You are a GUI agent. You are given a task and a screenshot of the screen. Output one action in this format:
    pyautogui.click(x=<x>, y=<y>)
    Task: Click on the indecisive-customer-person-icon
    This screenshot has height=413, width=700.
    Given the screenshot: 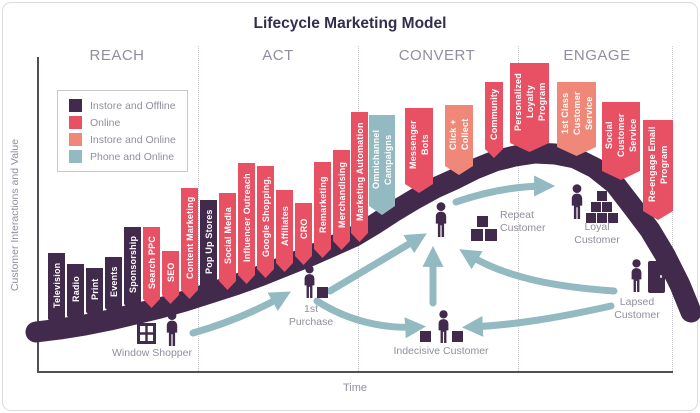 What is the action you would take?
    pyautogui.click(x=443, y=327)
    